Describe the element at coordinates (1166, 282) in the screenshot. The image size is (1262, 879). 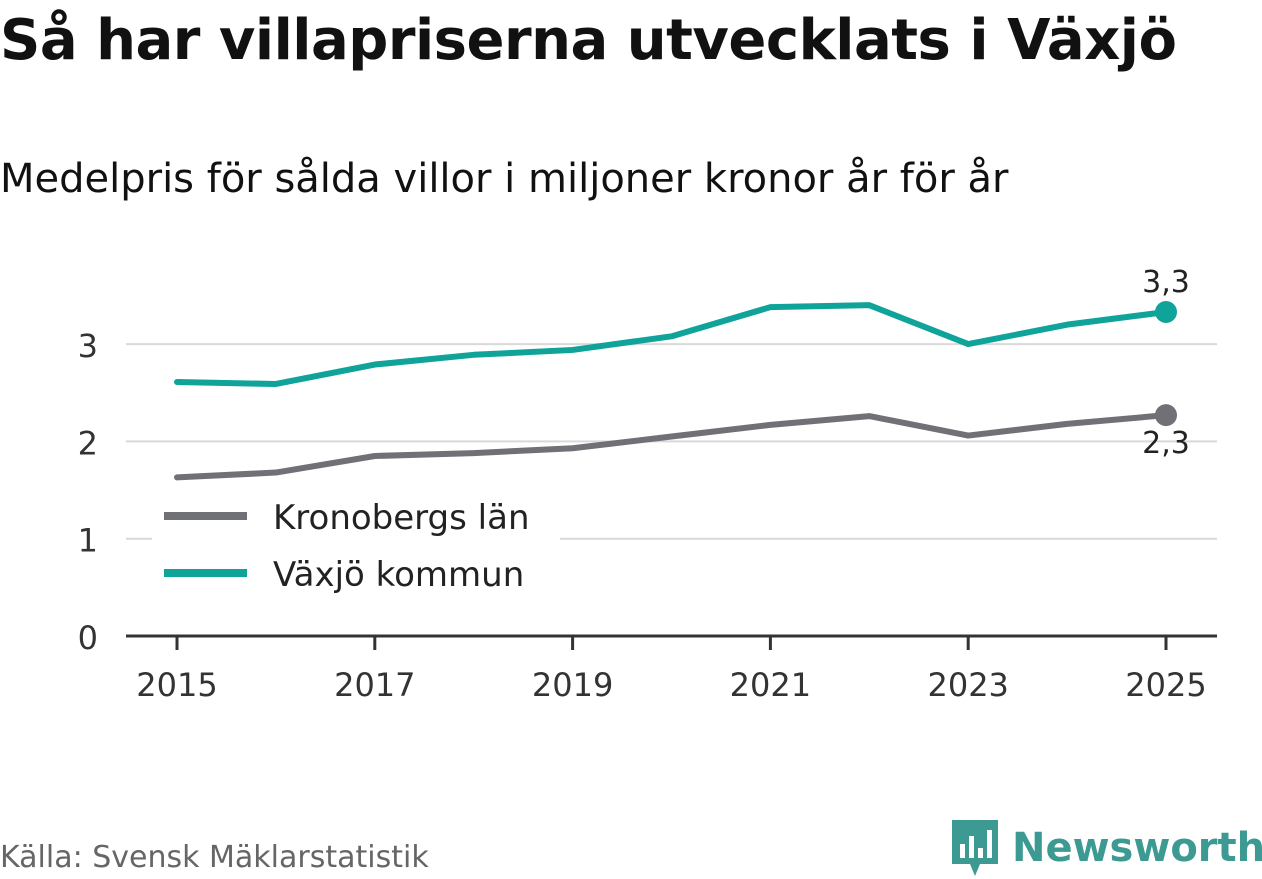
I see `series-end-label-v-xj-kommun: 3,3` at that location.